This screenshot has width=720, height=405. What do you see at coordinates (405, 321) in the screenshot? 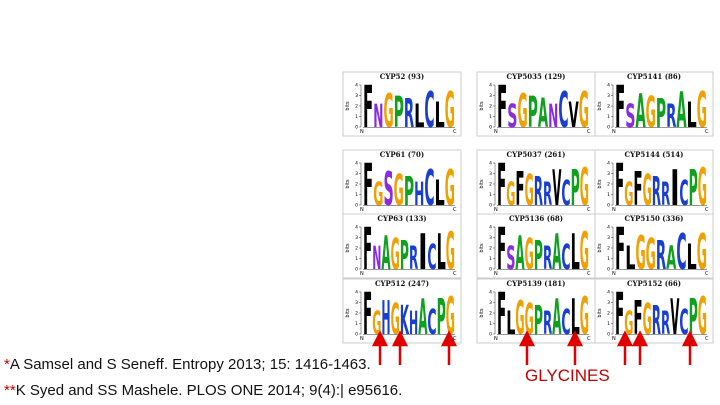
I see `logo-letter: K` at bounding box center [405, 321].